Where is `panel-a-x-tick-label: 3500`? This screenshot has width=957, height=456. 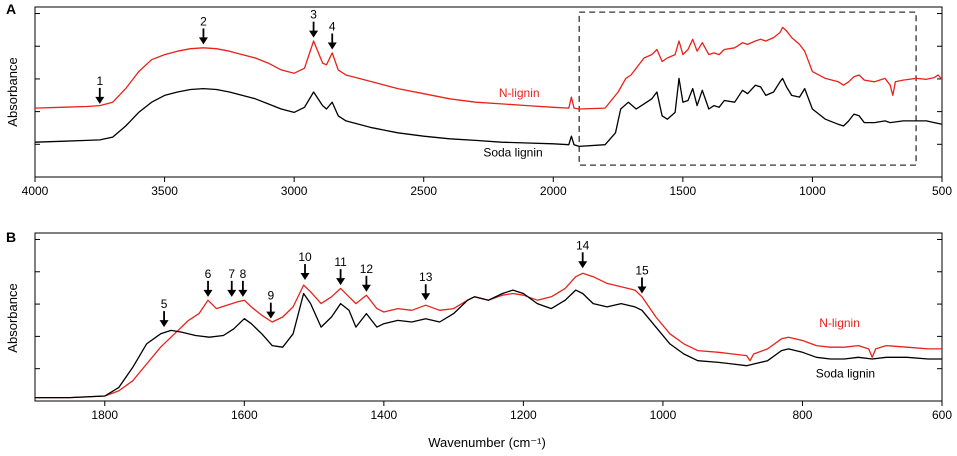
panel-a-x-tick-label: 3500 is located at coordinates (164, 191).